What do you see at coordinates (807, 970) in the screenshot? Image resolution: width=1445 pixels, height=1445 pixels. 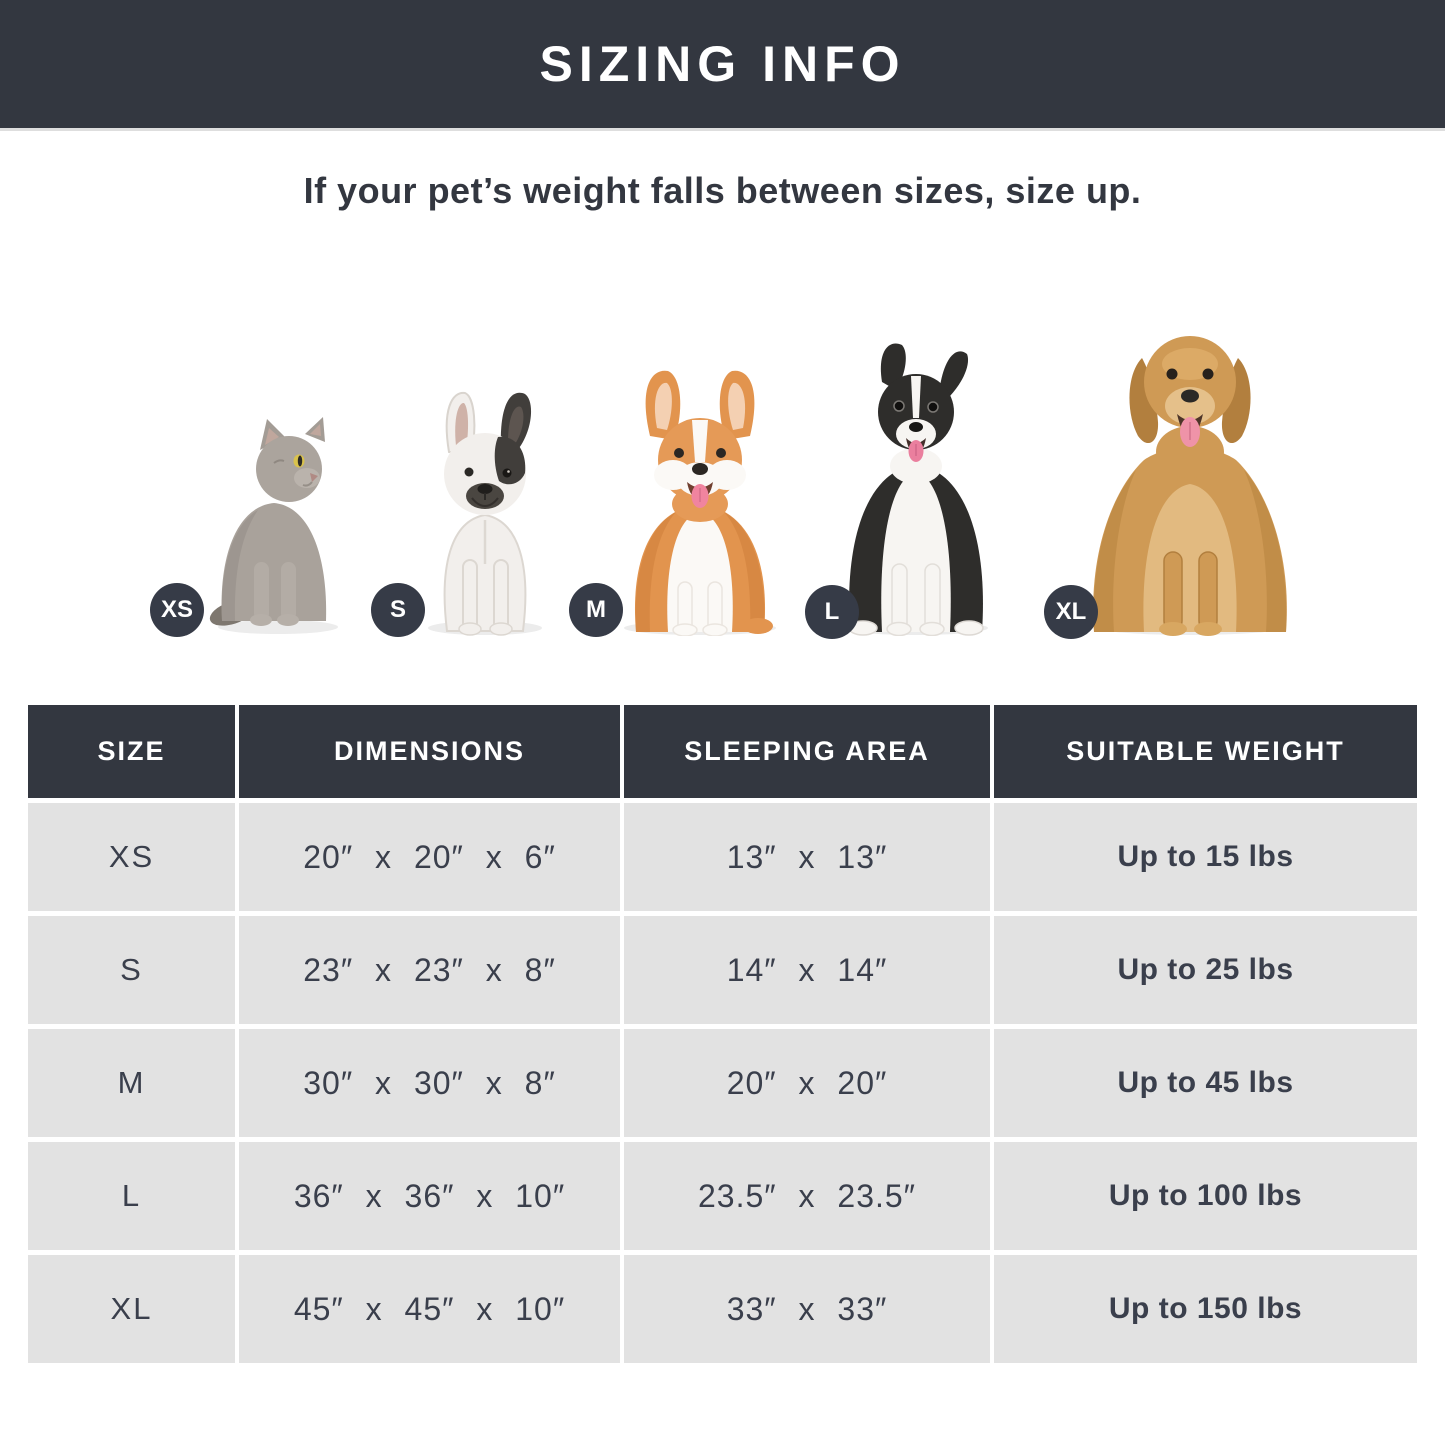 I see `cell-sleeping-area: 14″ x 14″` at bounding box center [807, 970].